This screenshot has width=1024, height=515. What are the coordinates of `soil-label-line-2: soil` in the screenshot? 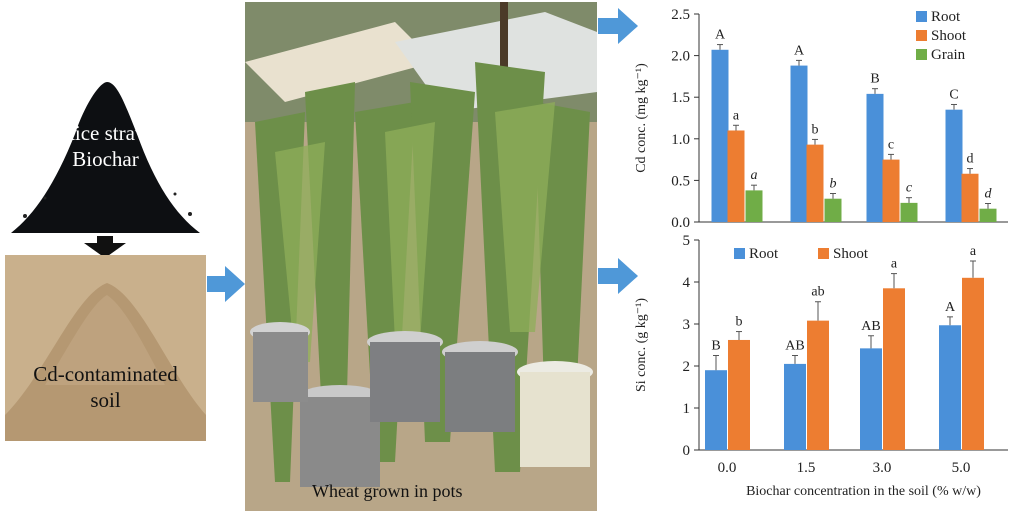 It's located at (105, 400).